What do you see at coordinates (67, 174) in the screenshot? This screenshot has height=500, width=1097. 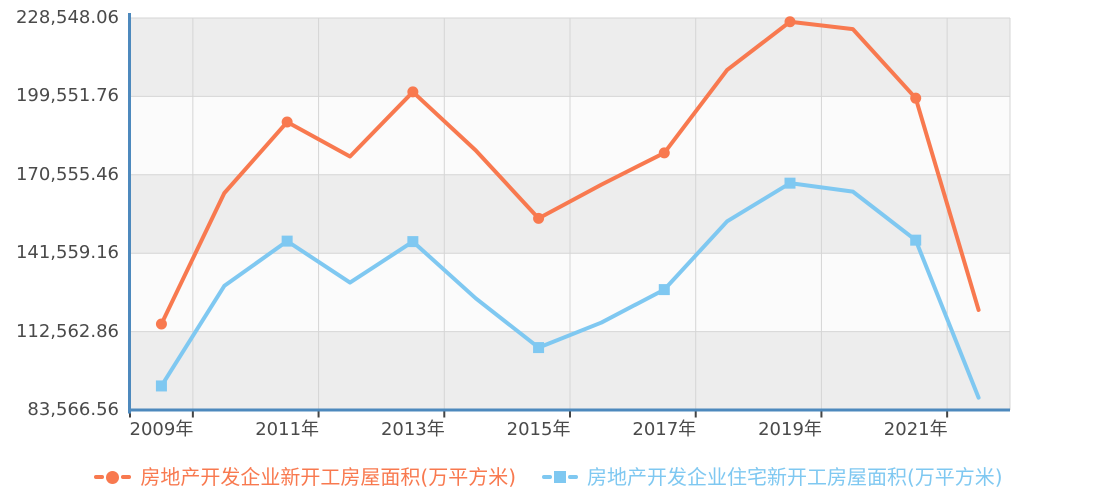 I see `y-axis-label: 170,555.46` at bounding box center [67, 174].